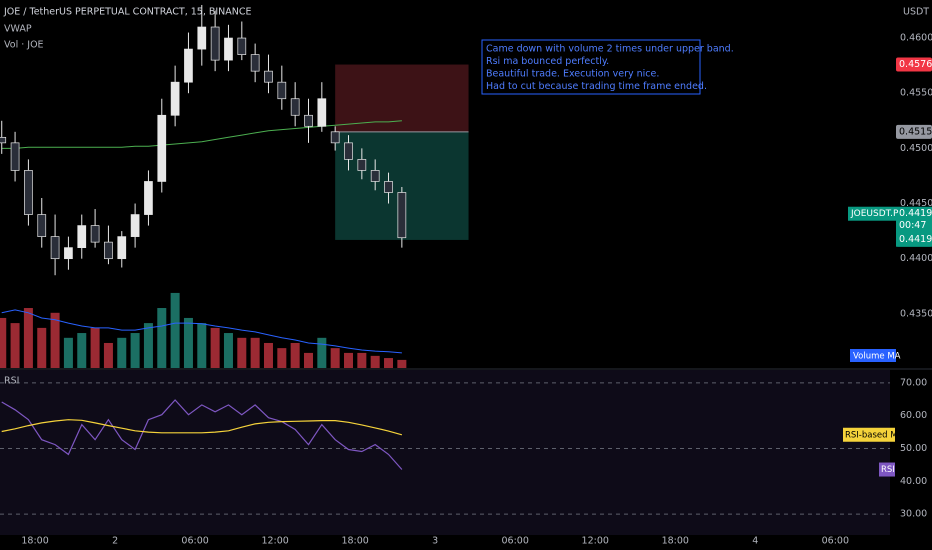 The height and width of the screenshot is (550, 932). I want to click on indicator-label: Vol · JOE, so click(24, 45).